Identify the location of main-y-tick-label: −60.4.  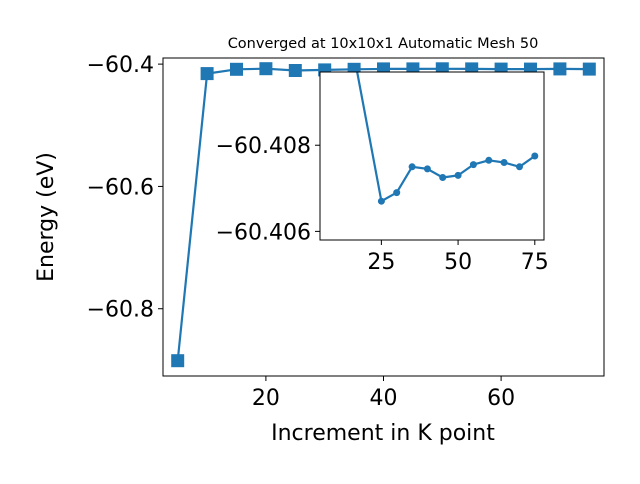
(120, 65).